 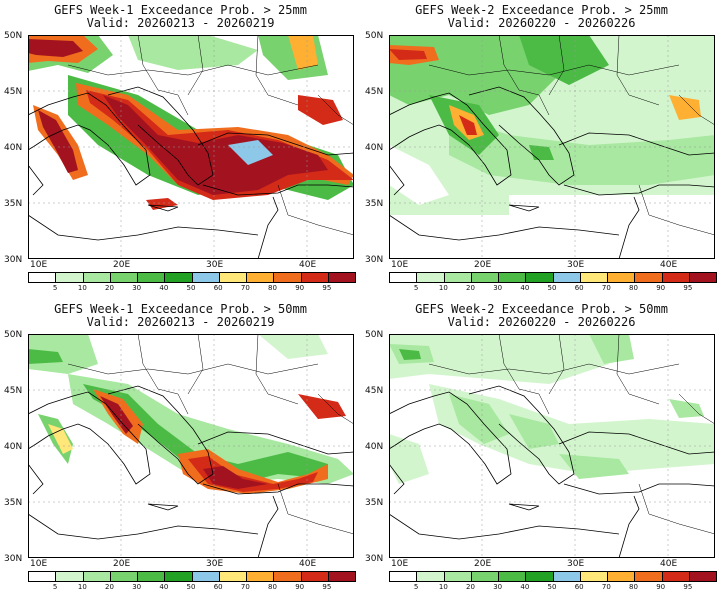 I want to click on panel-valid-dates: Valid: 20260213 - 20260219, so click(x=180, y=322).